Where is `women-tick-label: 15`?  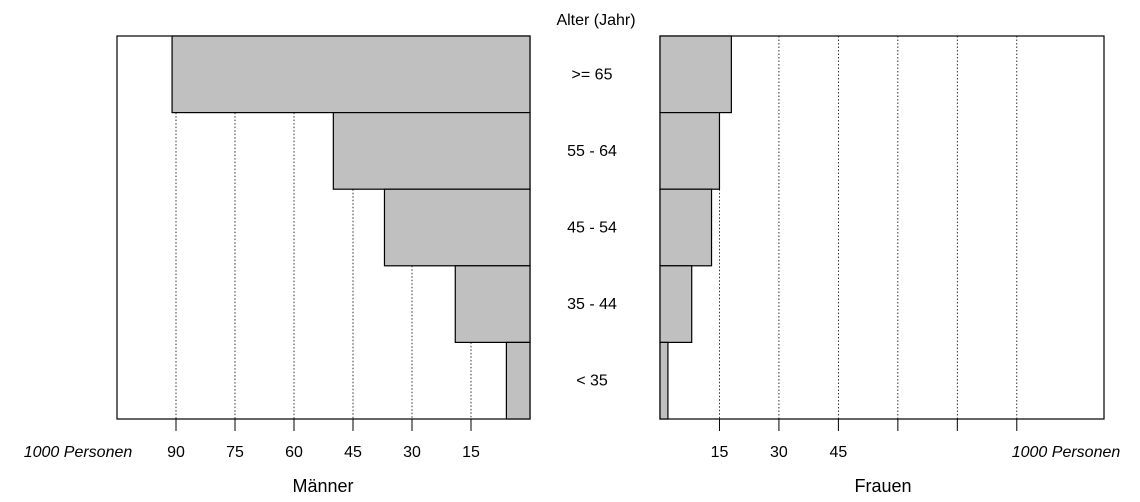
women-tick-label: 15 is located at coordinates (720, 452).